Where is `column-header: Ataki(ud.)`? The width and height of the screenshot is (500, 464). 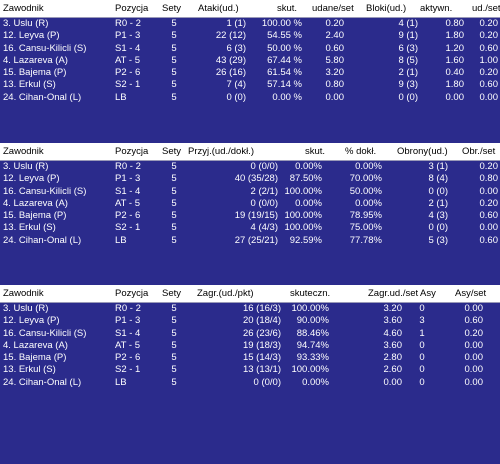 column-header: Ataki(ud.) is located at coordinates (218, 8).